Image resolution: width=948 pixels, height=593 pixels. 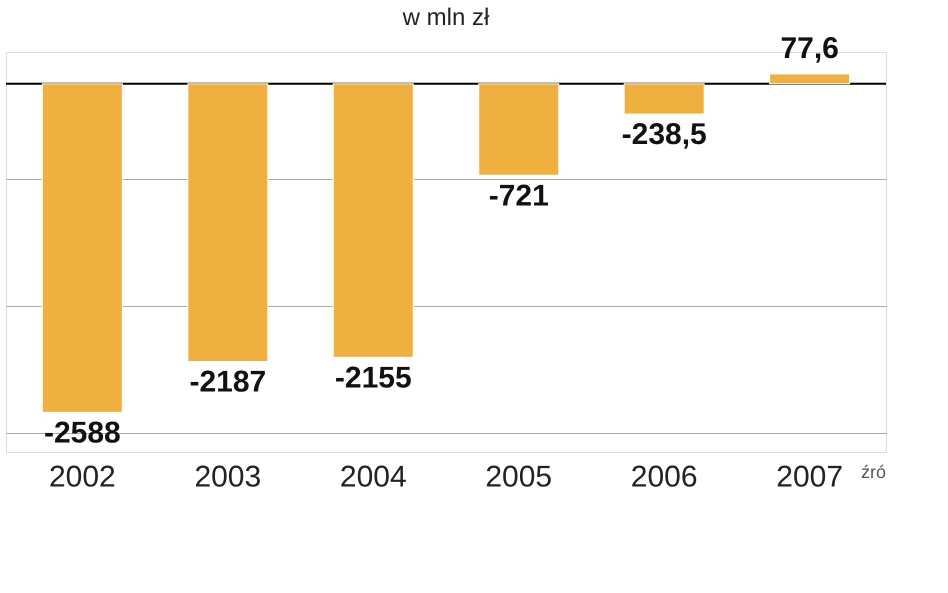 What do you see at coordinates (228, 477) in the screenshot?
I see `x-tick-label: 2003` at bounding box center [228, 477].